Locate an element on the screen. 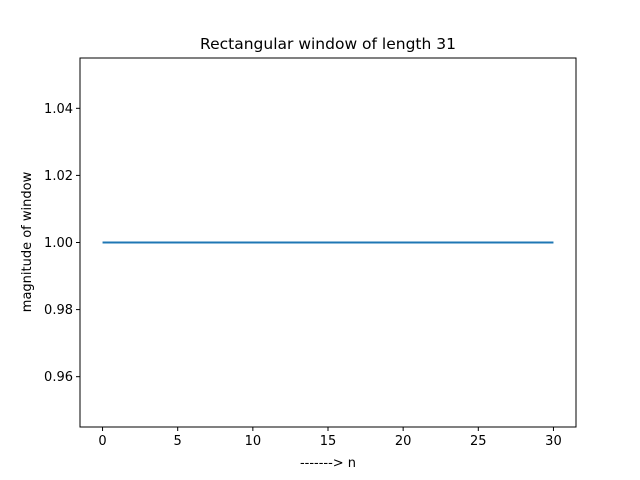 Image resolution: width=640 pixels, height=480 pixels. x-tick-label: 10 is located at coordinates (253, 441).